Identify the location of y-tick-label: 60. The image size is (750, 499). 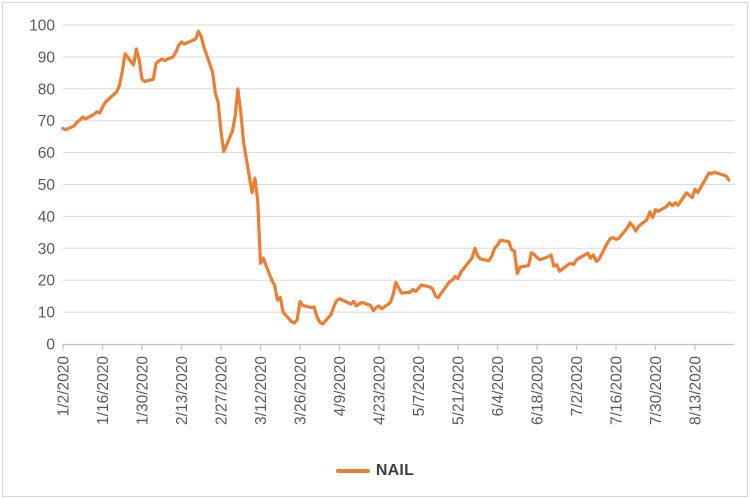
(47, 153).